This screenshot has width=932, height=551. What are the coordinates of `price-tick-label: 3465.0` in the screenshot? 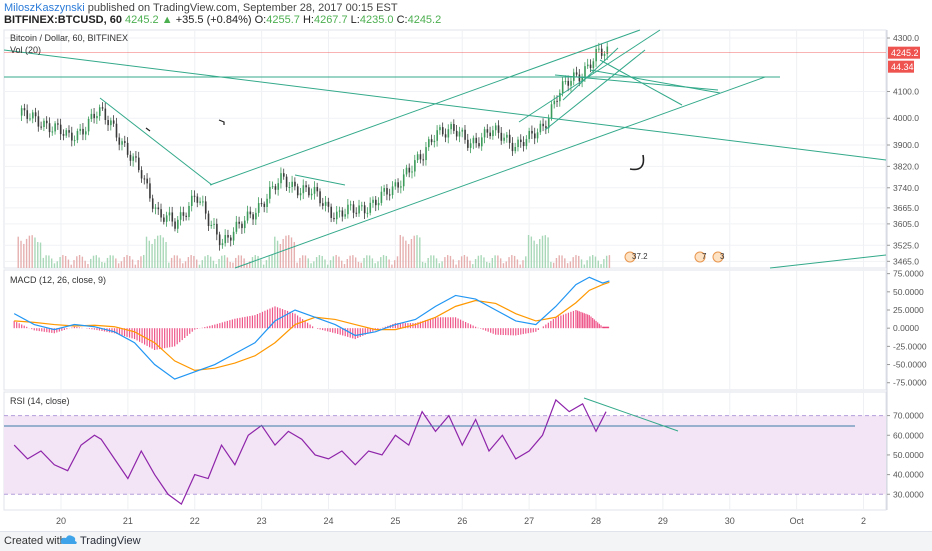 It's located at (906, 261).